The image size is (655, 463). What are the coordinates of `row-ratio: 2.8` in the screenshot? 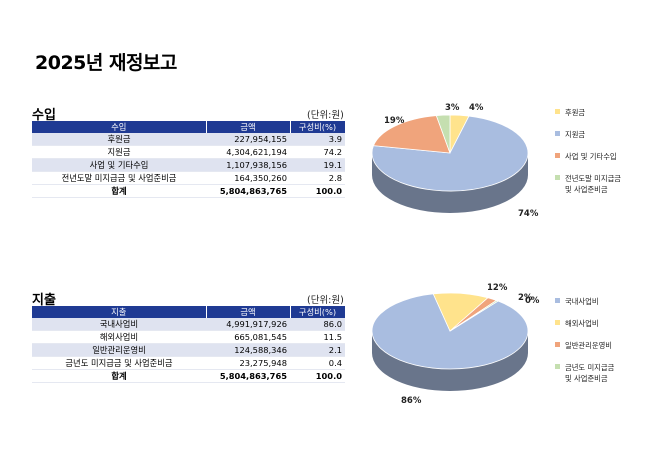 It's located at (317, 178).